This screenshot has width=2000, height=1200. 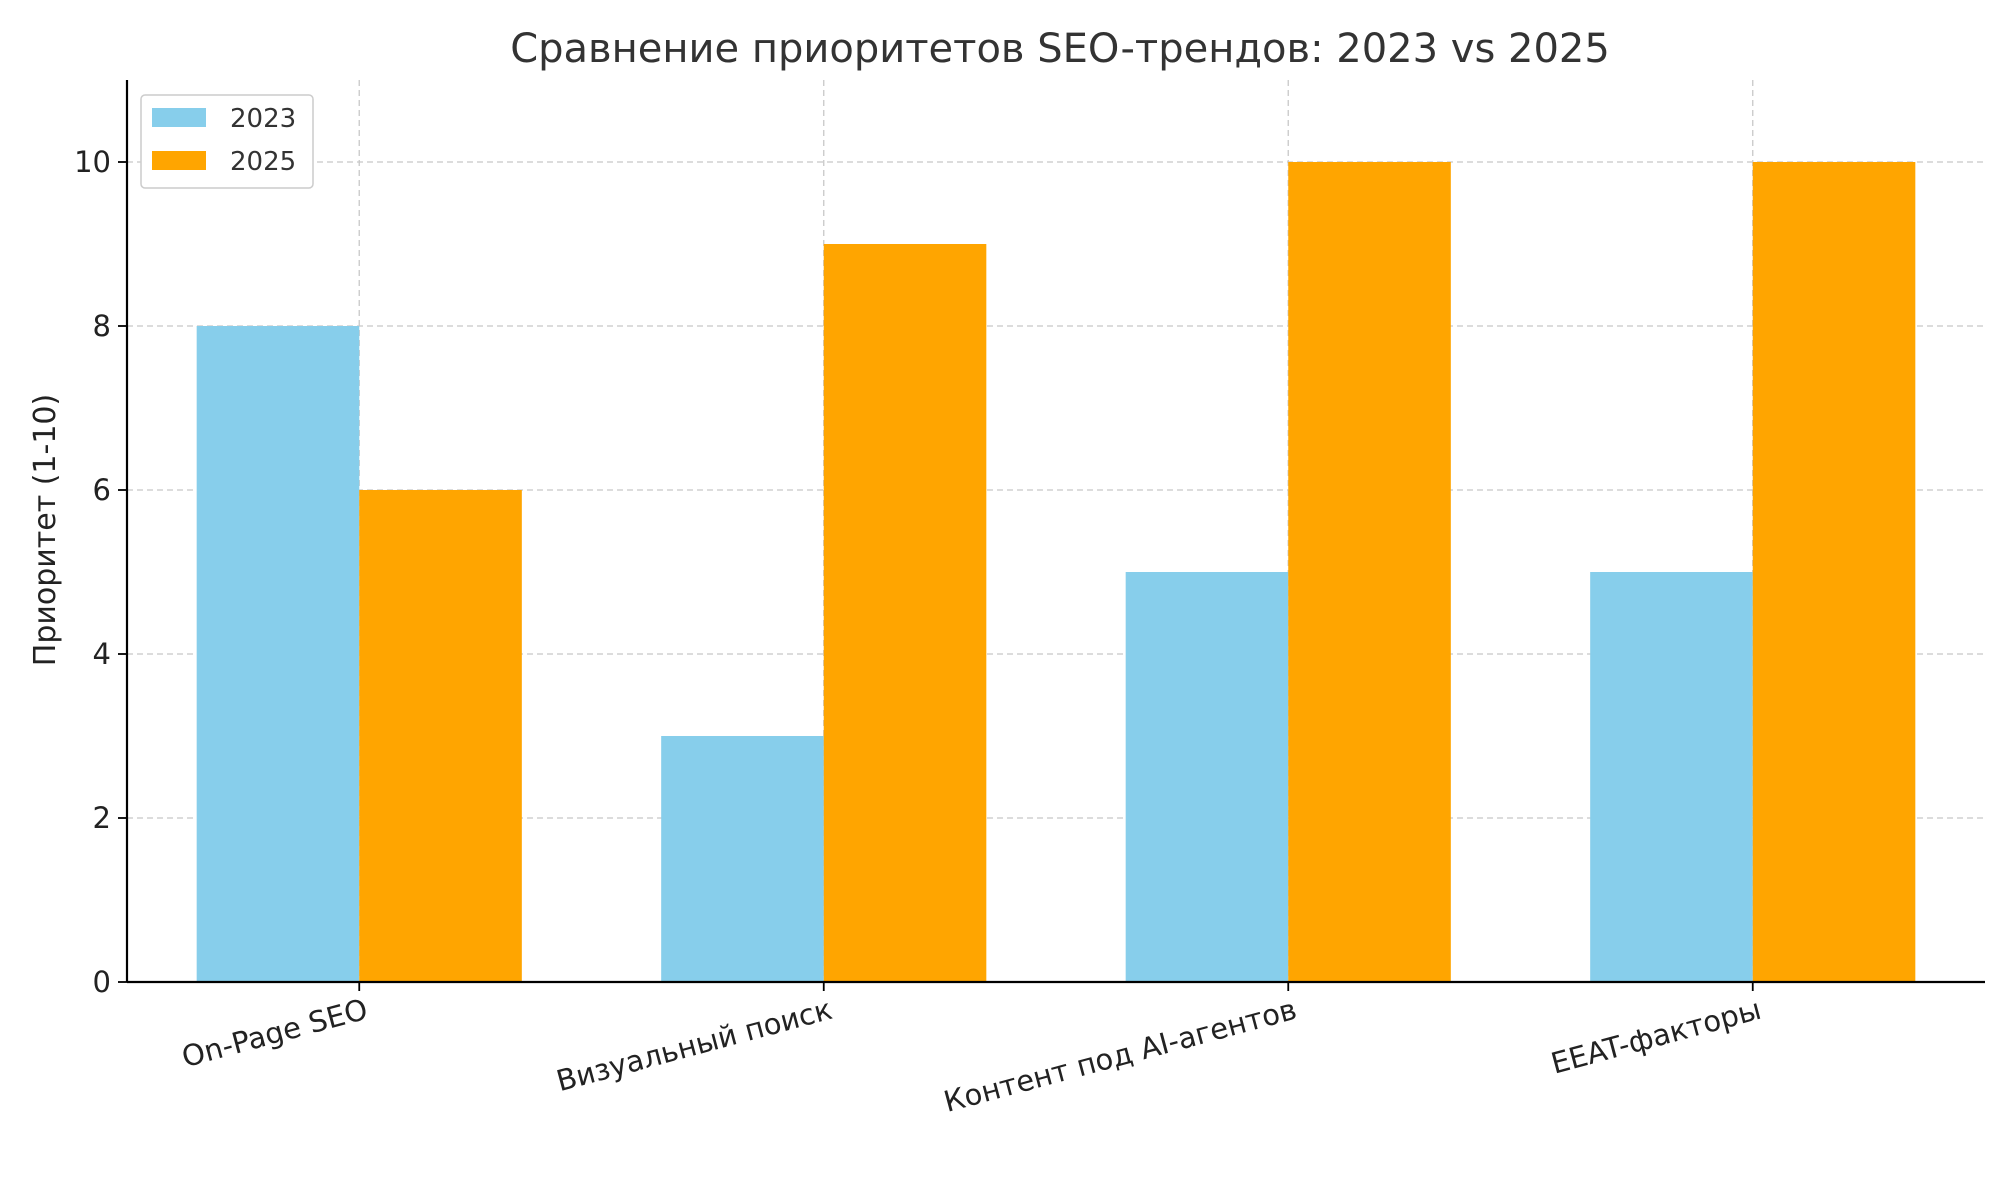 I want to click on x-tick-label: Контент под AI-агентов, so click(x=1120, y=1055).